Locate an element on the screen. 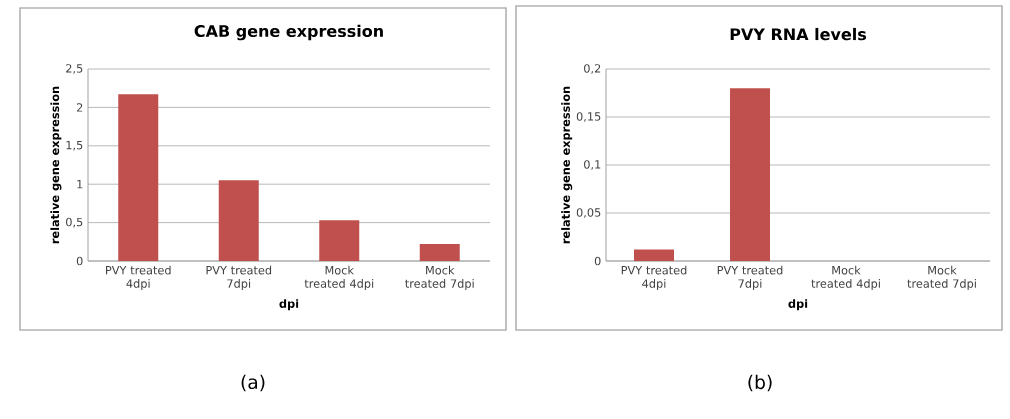 The image size is (1010, 419). y-tick-label: 2 is located at coordinates (79, 107).